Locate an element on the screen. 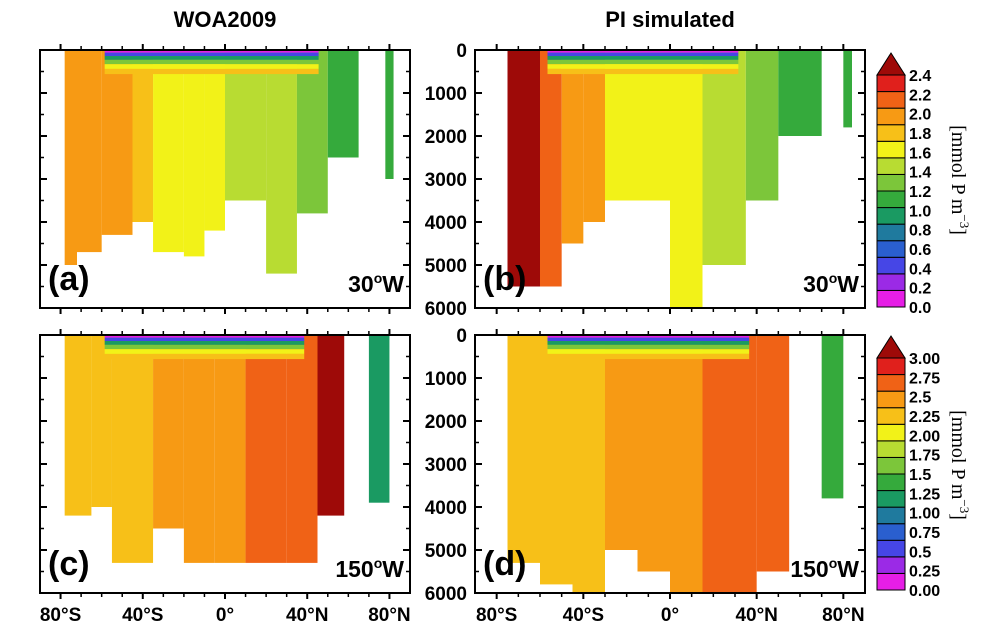  colorbar-tick-label: 1.0 is located at coordinates (920, 211).